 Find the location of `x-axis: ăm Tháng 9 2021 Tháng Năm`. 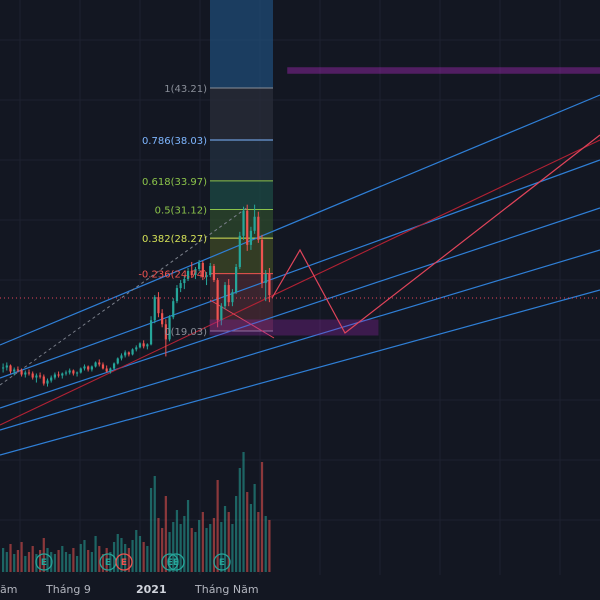

x-axis: ăm Tháng 9 2021 Tháng Năm is located at coordinates (129, 589).